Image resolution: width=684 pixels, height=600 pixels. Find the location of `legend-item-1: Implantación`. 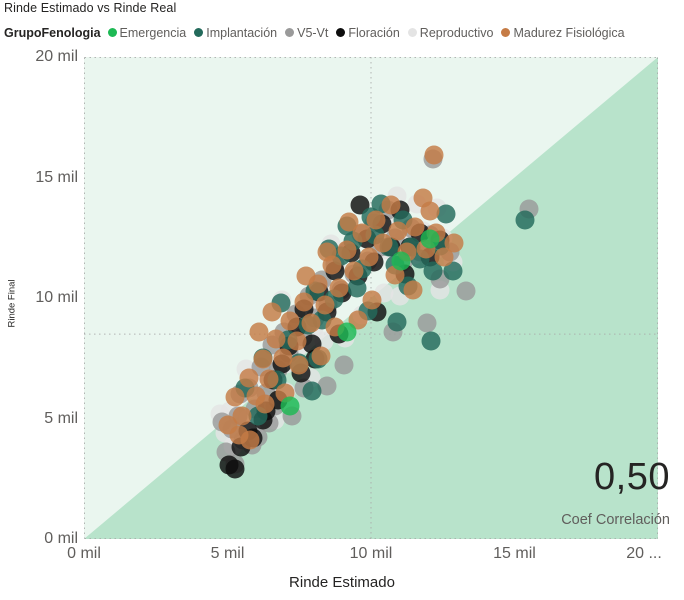

legend-item-1: Implantación is located at coordinates (235, 33).